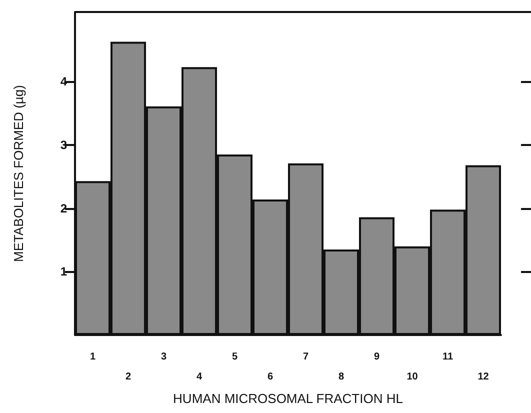 Image resolution: width=531 pixels, height=413 pixels. I want to click on x-tick-label: 8, so click(341, 377).